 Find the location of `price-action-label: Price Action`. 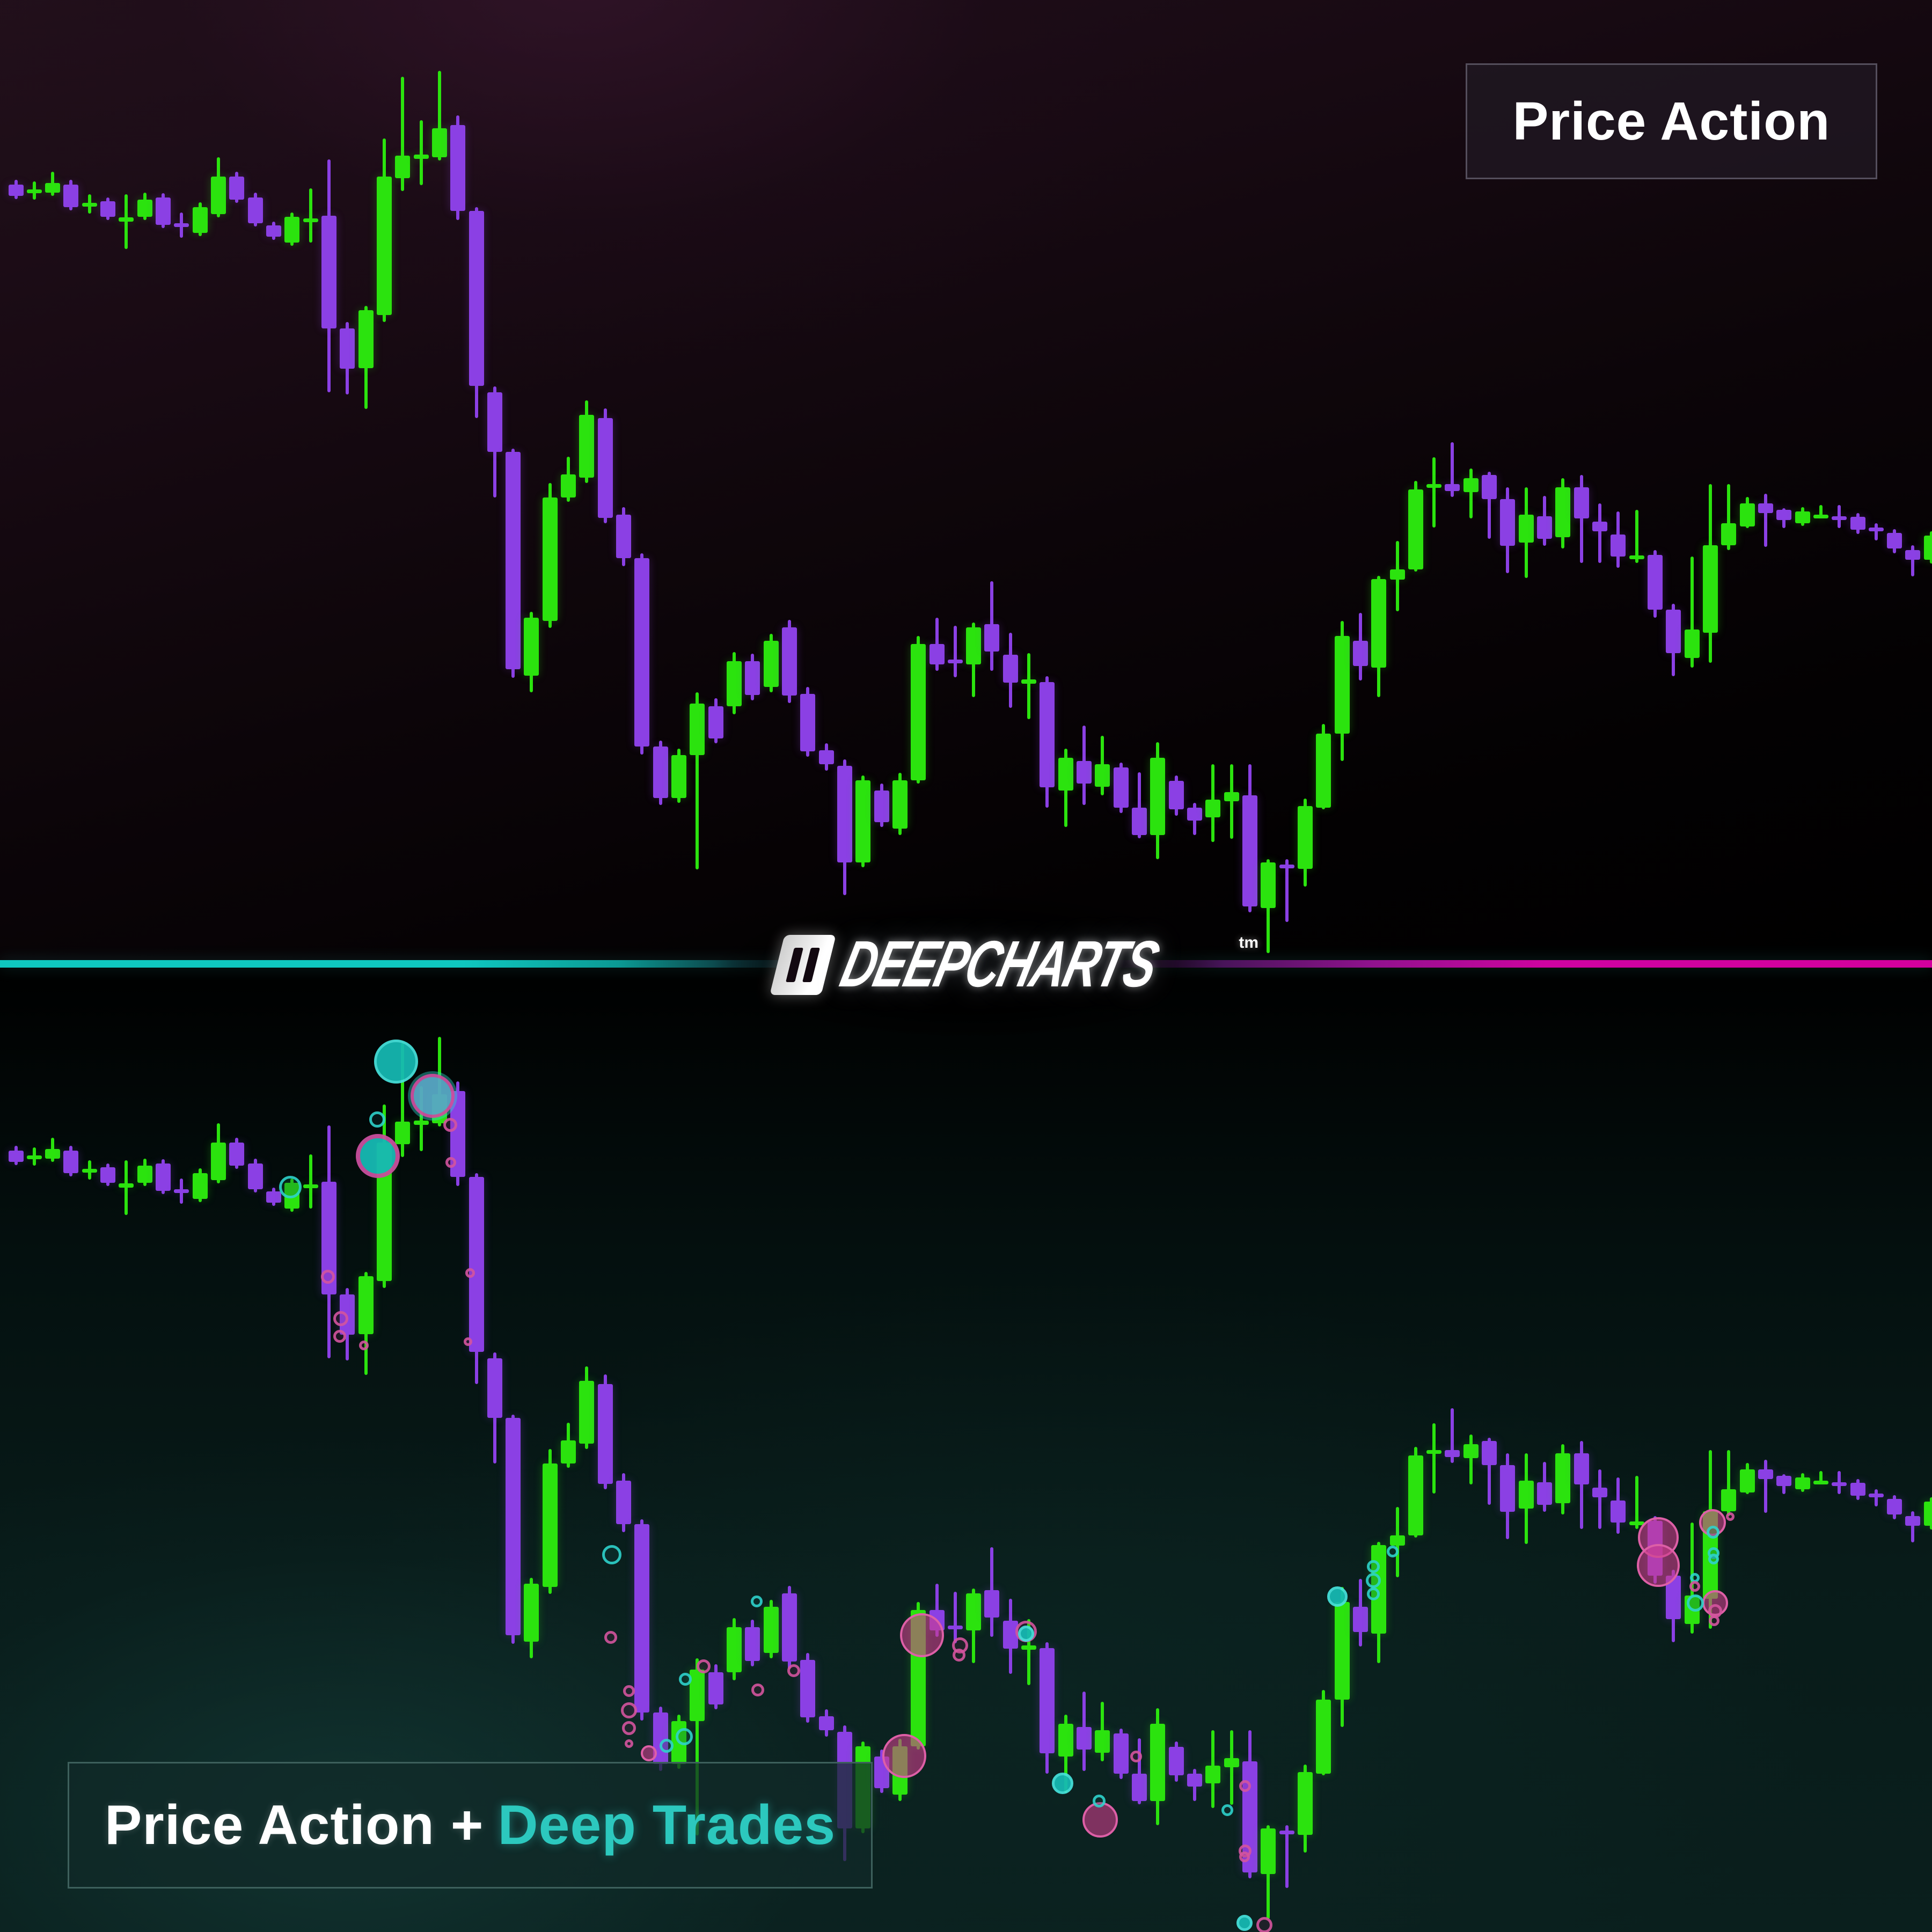

price-action-label: Price Action is located at coordinates (1671, 121).